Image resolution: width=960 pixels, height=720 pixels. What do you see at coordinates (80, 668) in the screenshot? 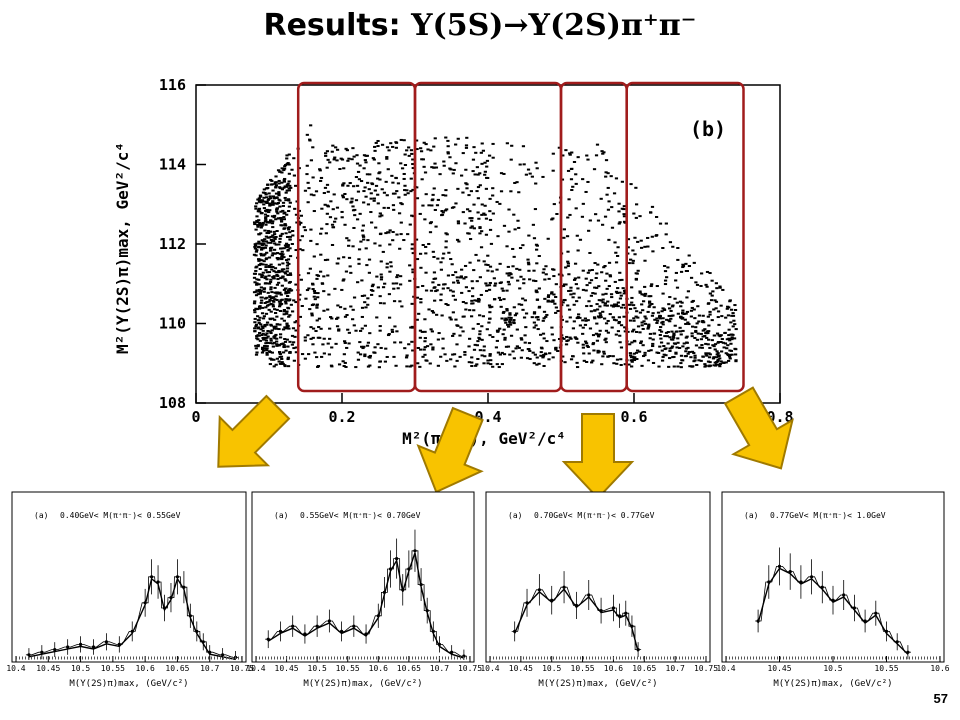
I see `hist-x-tick-label: 10.5` at bounding box center [80, 668].